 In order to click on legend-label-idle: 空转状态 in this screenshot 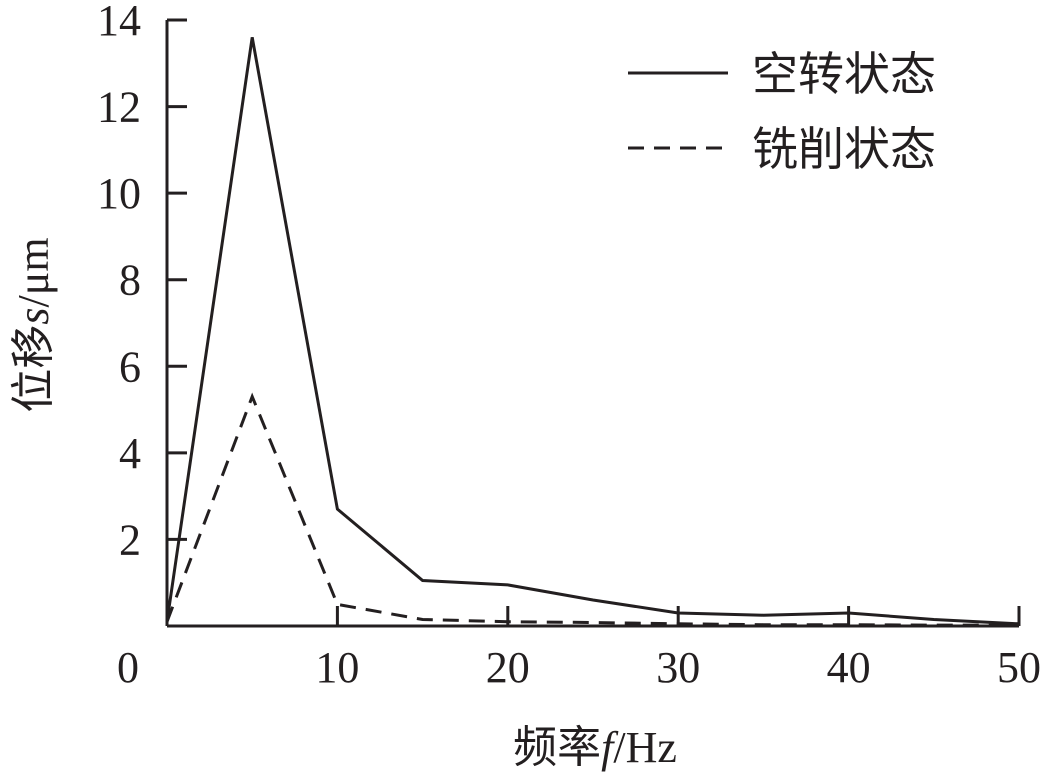, I will do `click(844, 74)`.